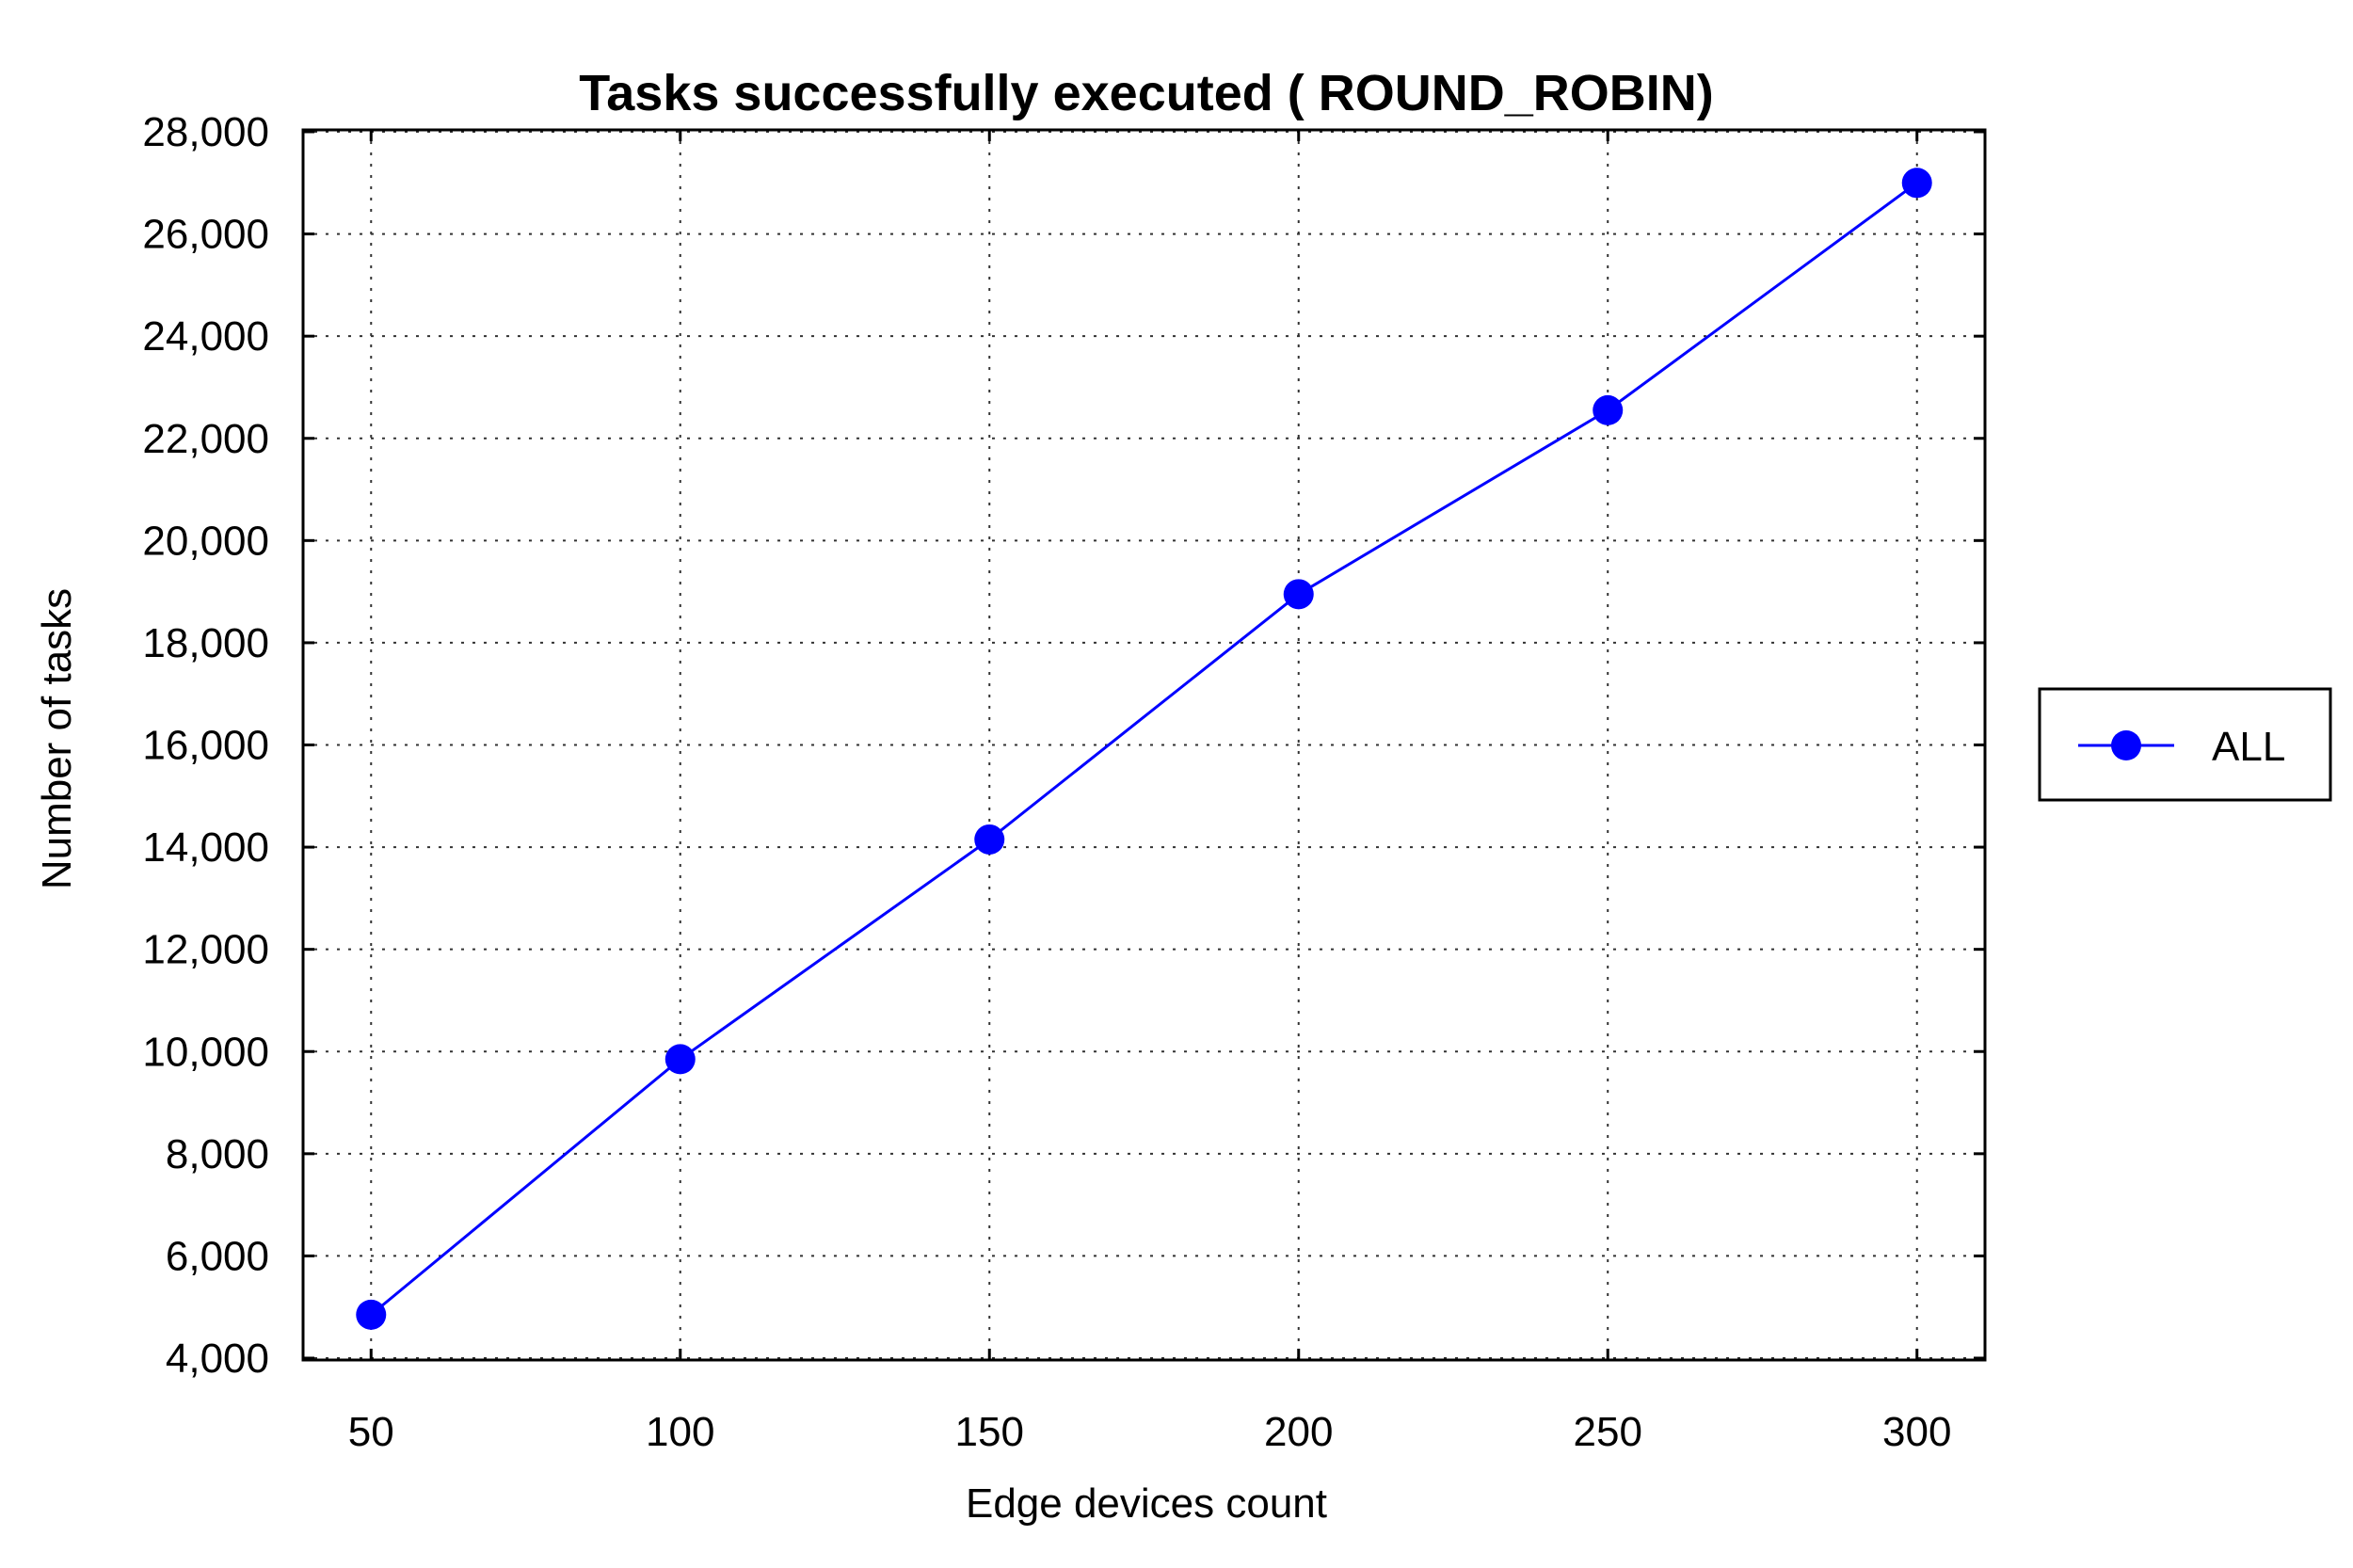  What do you see at coordinates (2126, 745) in the screenshot?
I see `legend-marker-swatch` at bounding box center [2126, 745].